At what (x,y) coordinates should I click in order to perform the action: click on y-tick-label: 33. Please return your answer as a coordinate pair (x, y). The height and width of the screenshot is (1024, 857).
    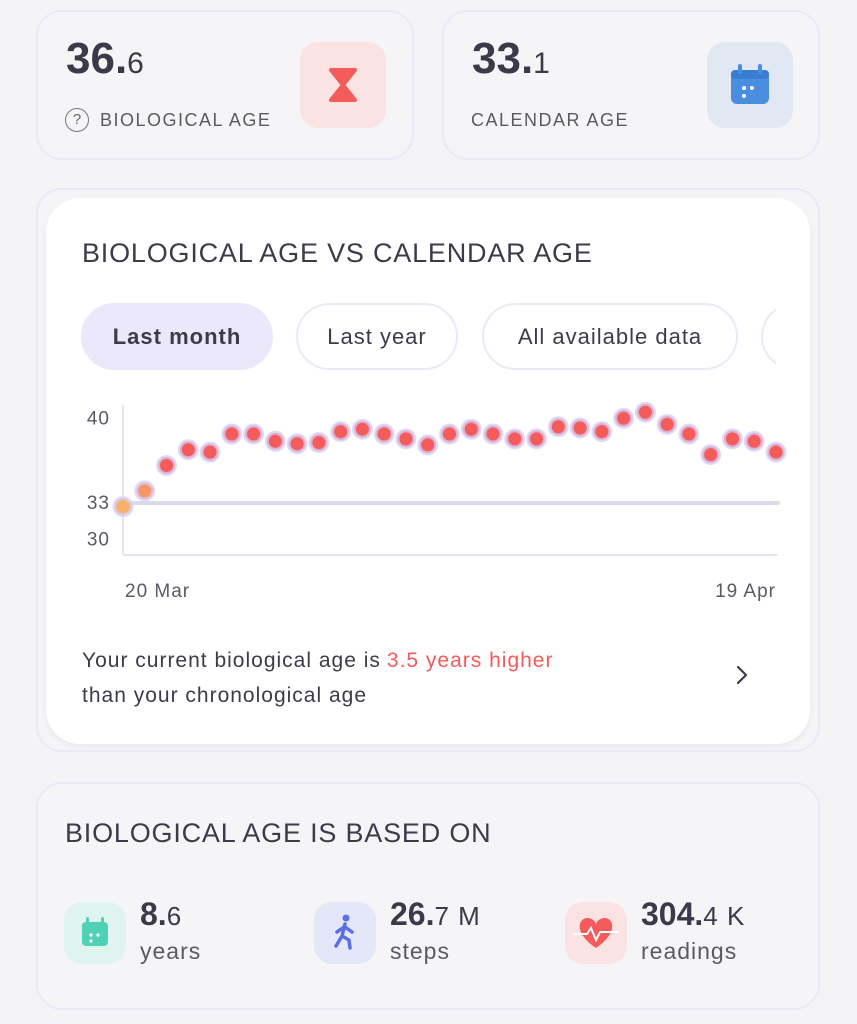
    Looking at the image, I should click on (98, 503).